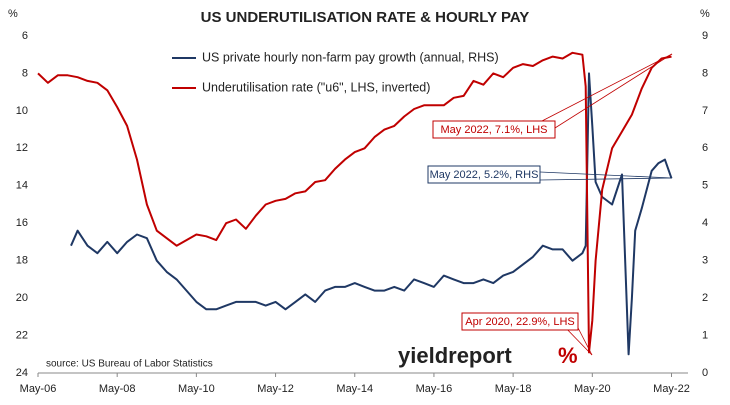 The image size is (730, 405). I want to click on y2-tick-label: 1, so click(705, 335).